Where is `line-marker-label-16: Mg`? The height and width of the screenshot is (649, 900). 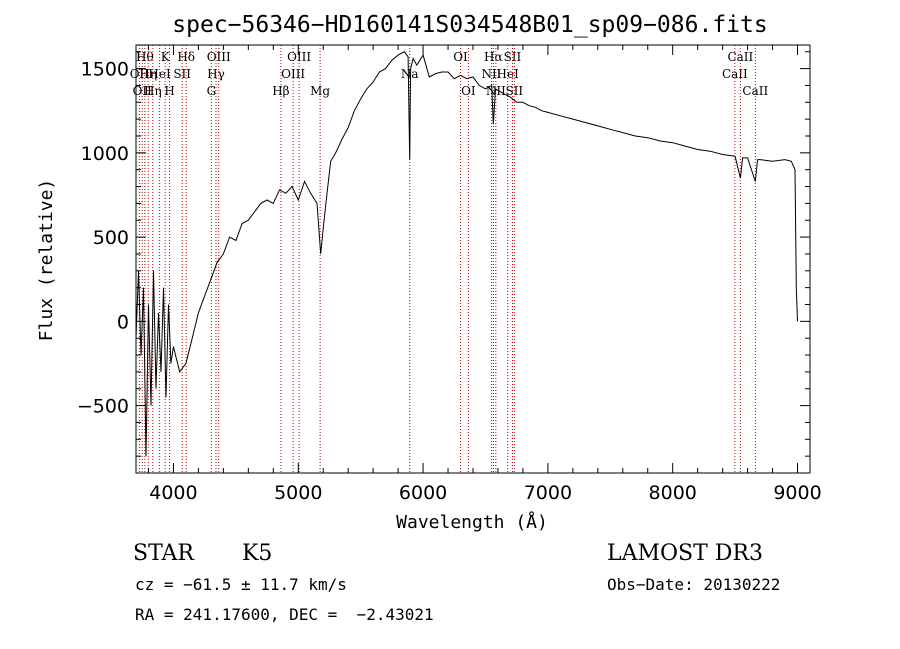 line-marker-label-16: Mg is located at coordinates (320, 91).